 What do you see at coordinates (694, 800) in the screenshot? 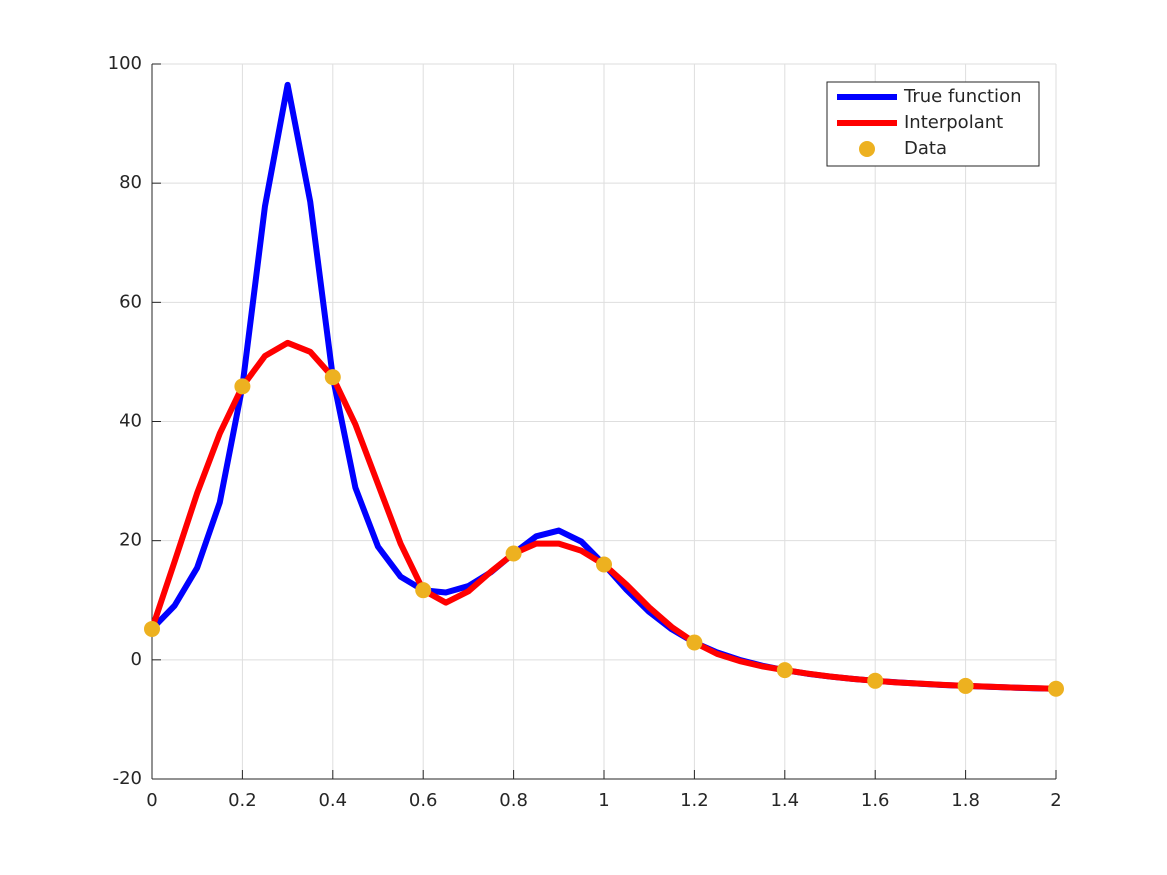
I see `x-tick-label: 1.2` at bounding box center [694, 800].